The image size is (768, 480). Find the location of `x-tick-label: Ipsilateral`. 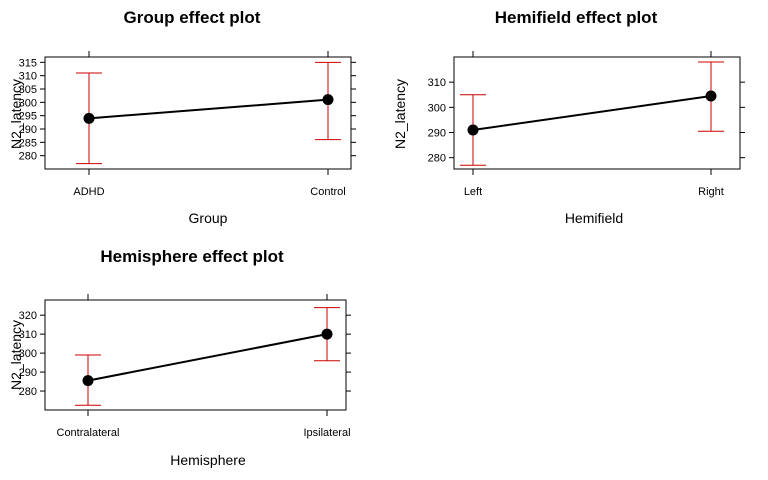

x-tick-label: Ipsilateral is located at coordinates (326, 433).